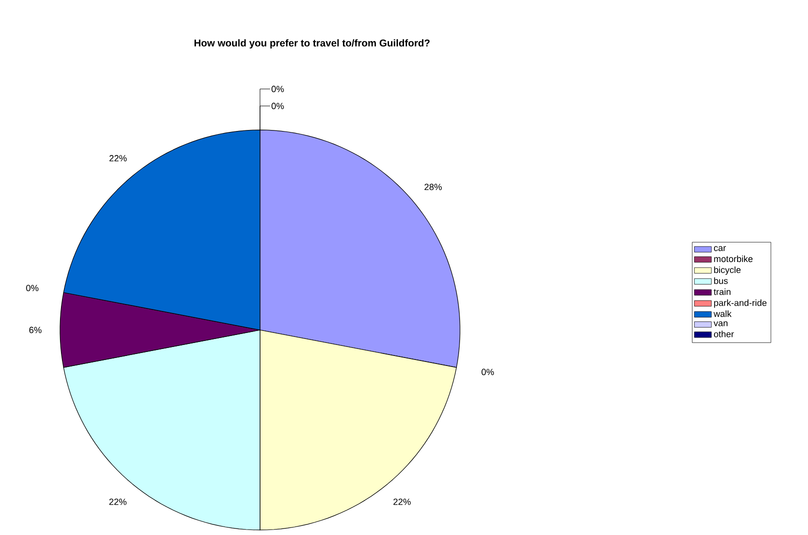 This screenshot has width=808, height=535. I want to click on legend-label: van, so click(721, 323).